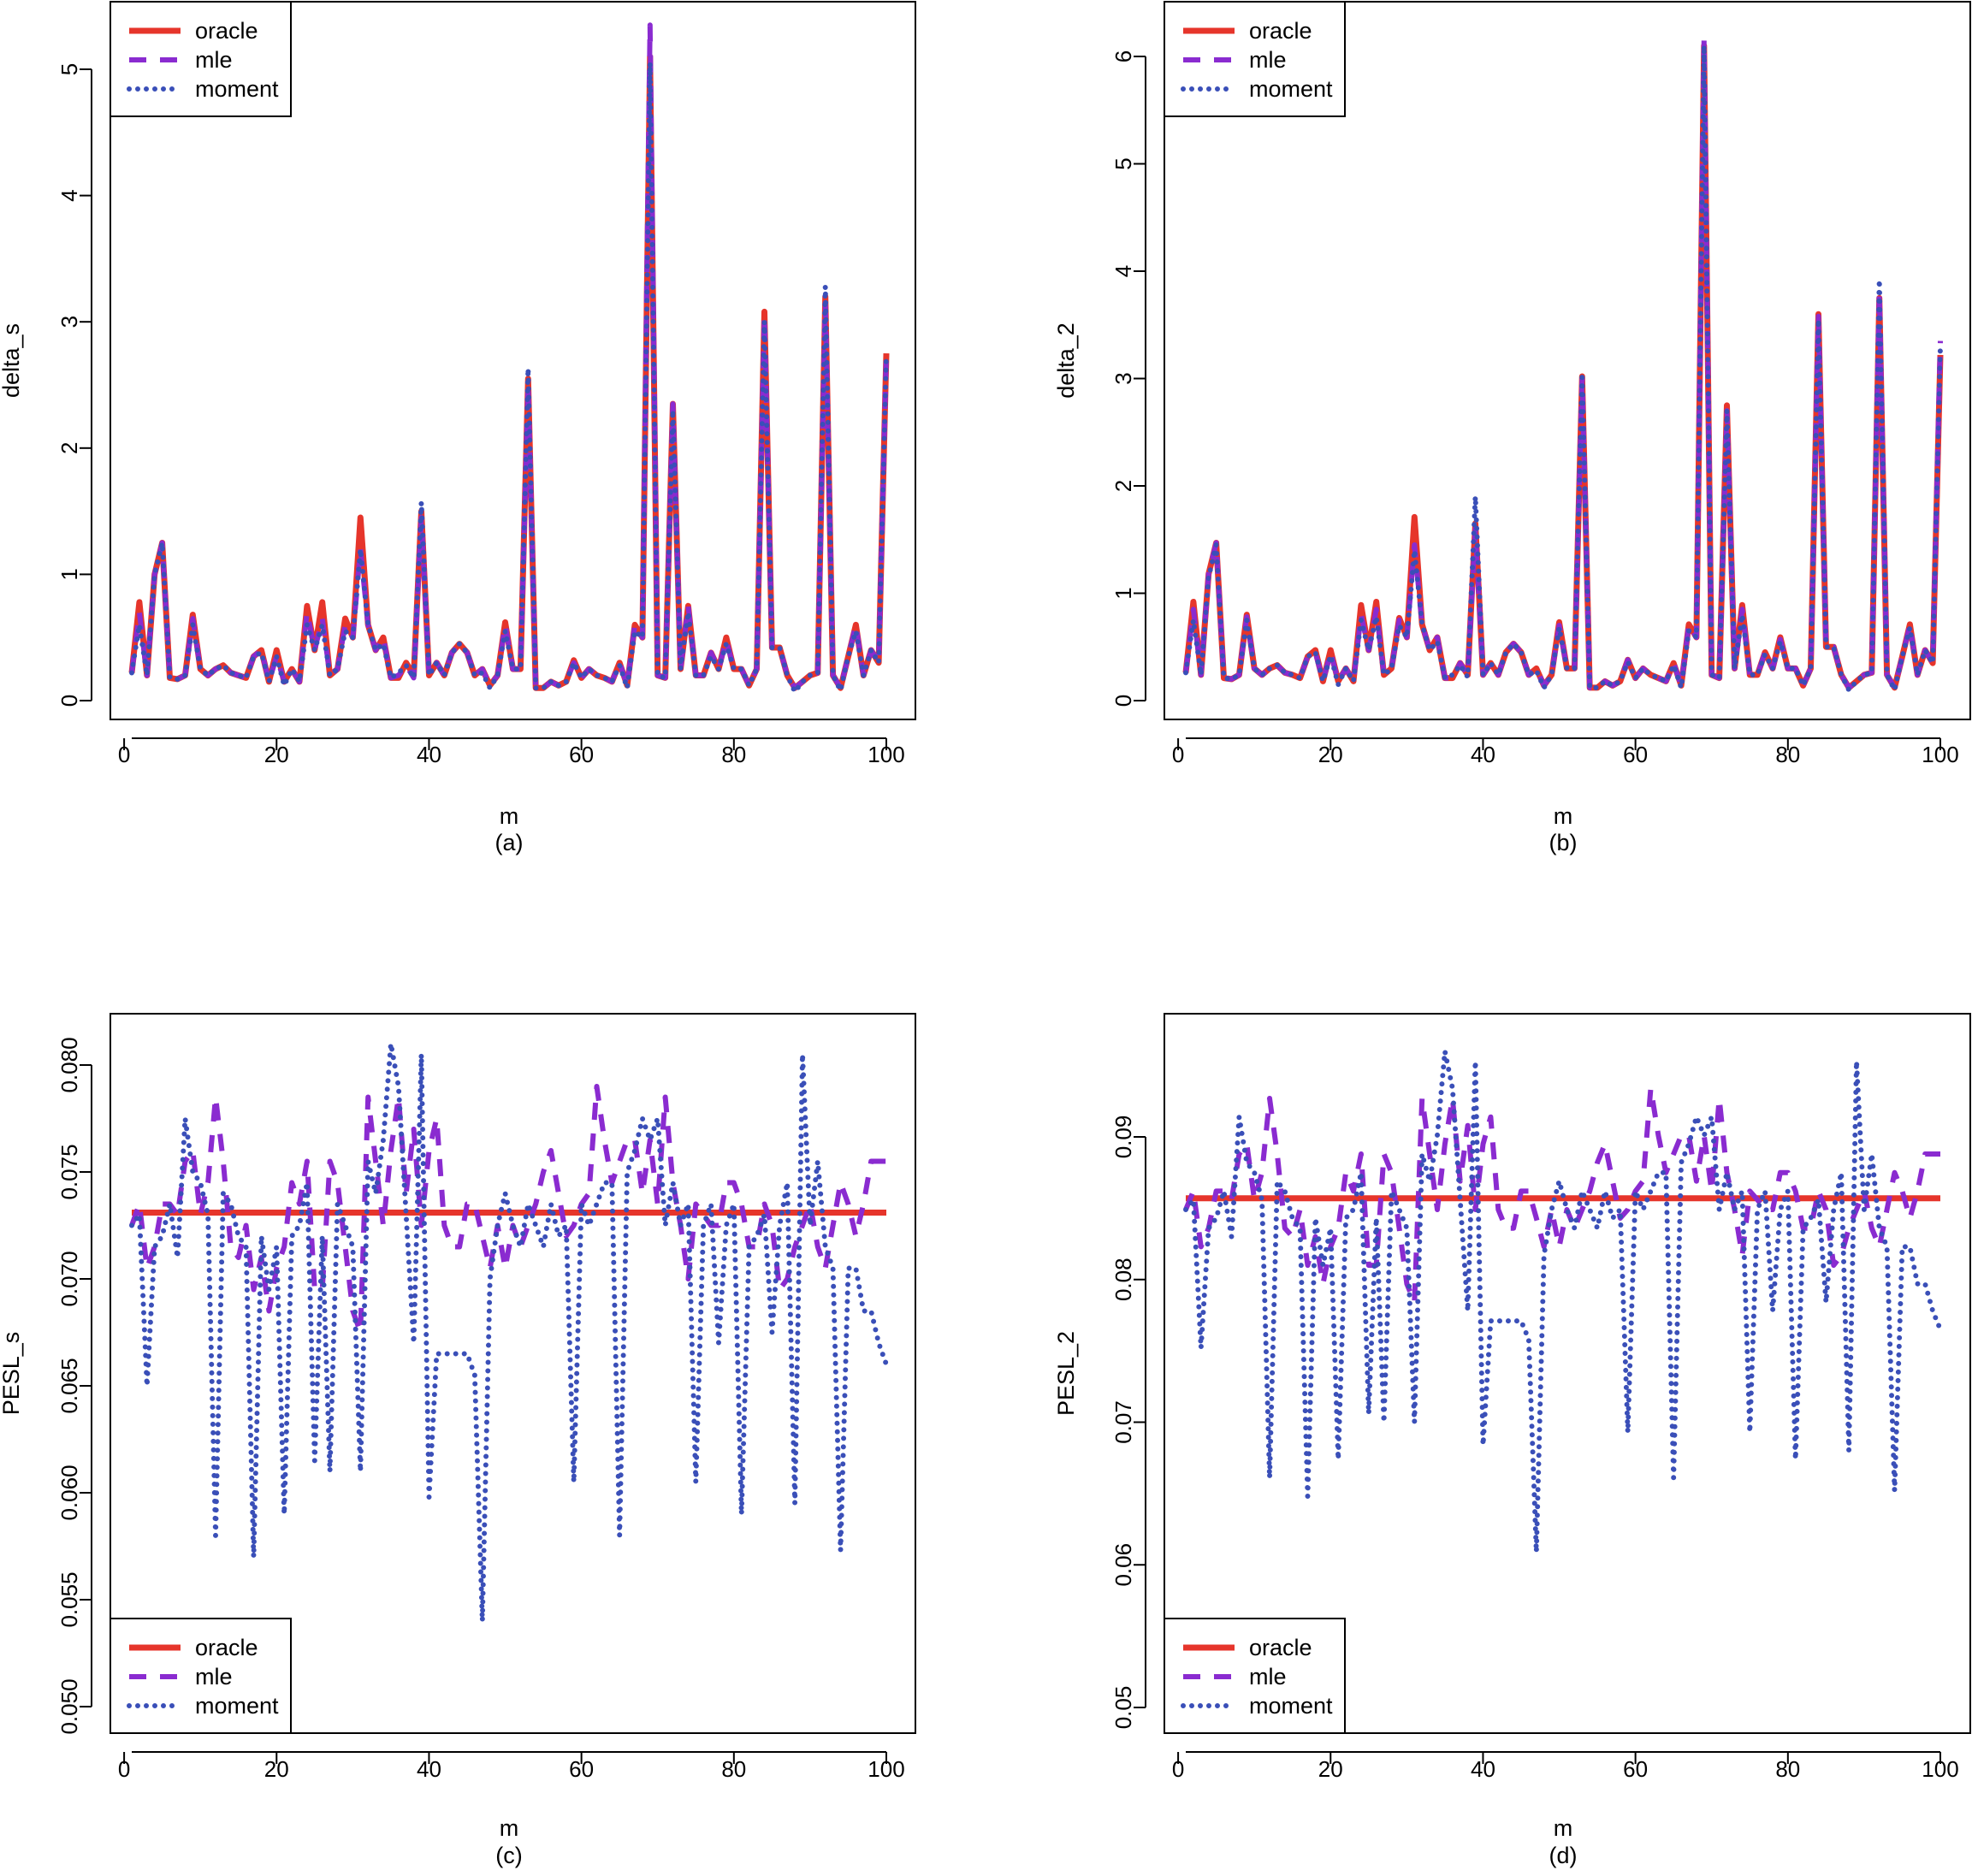  I want to click on panel-label: (a), so click(509, 842).